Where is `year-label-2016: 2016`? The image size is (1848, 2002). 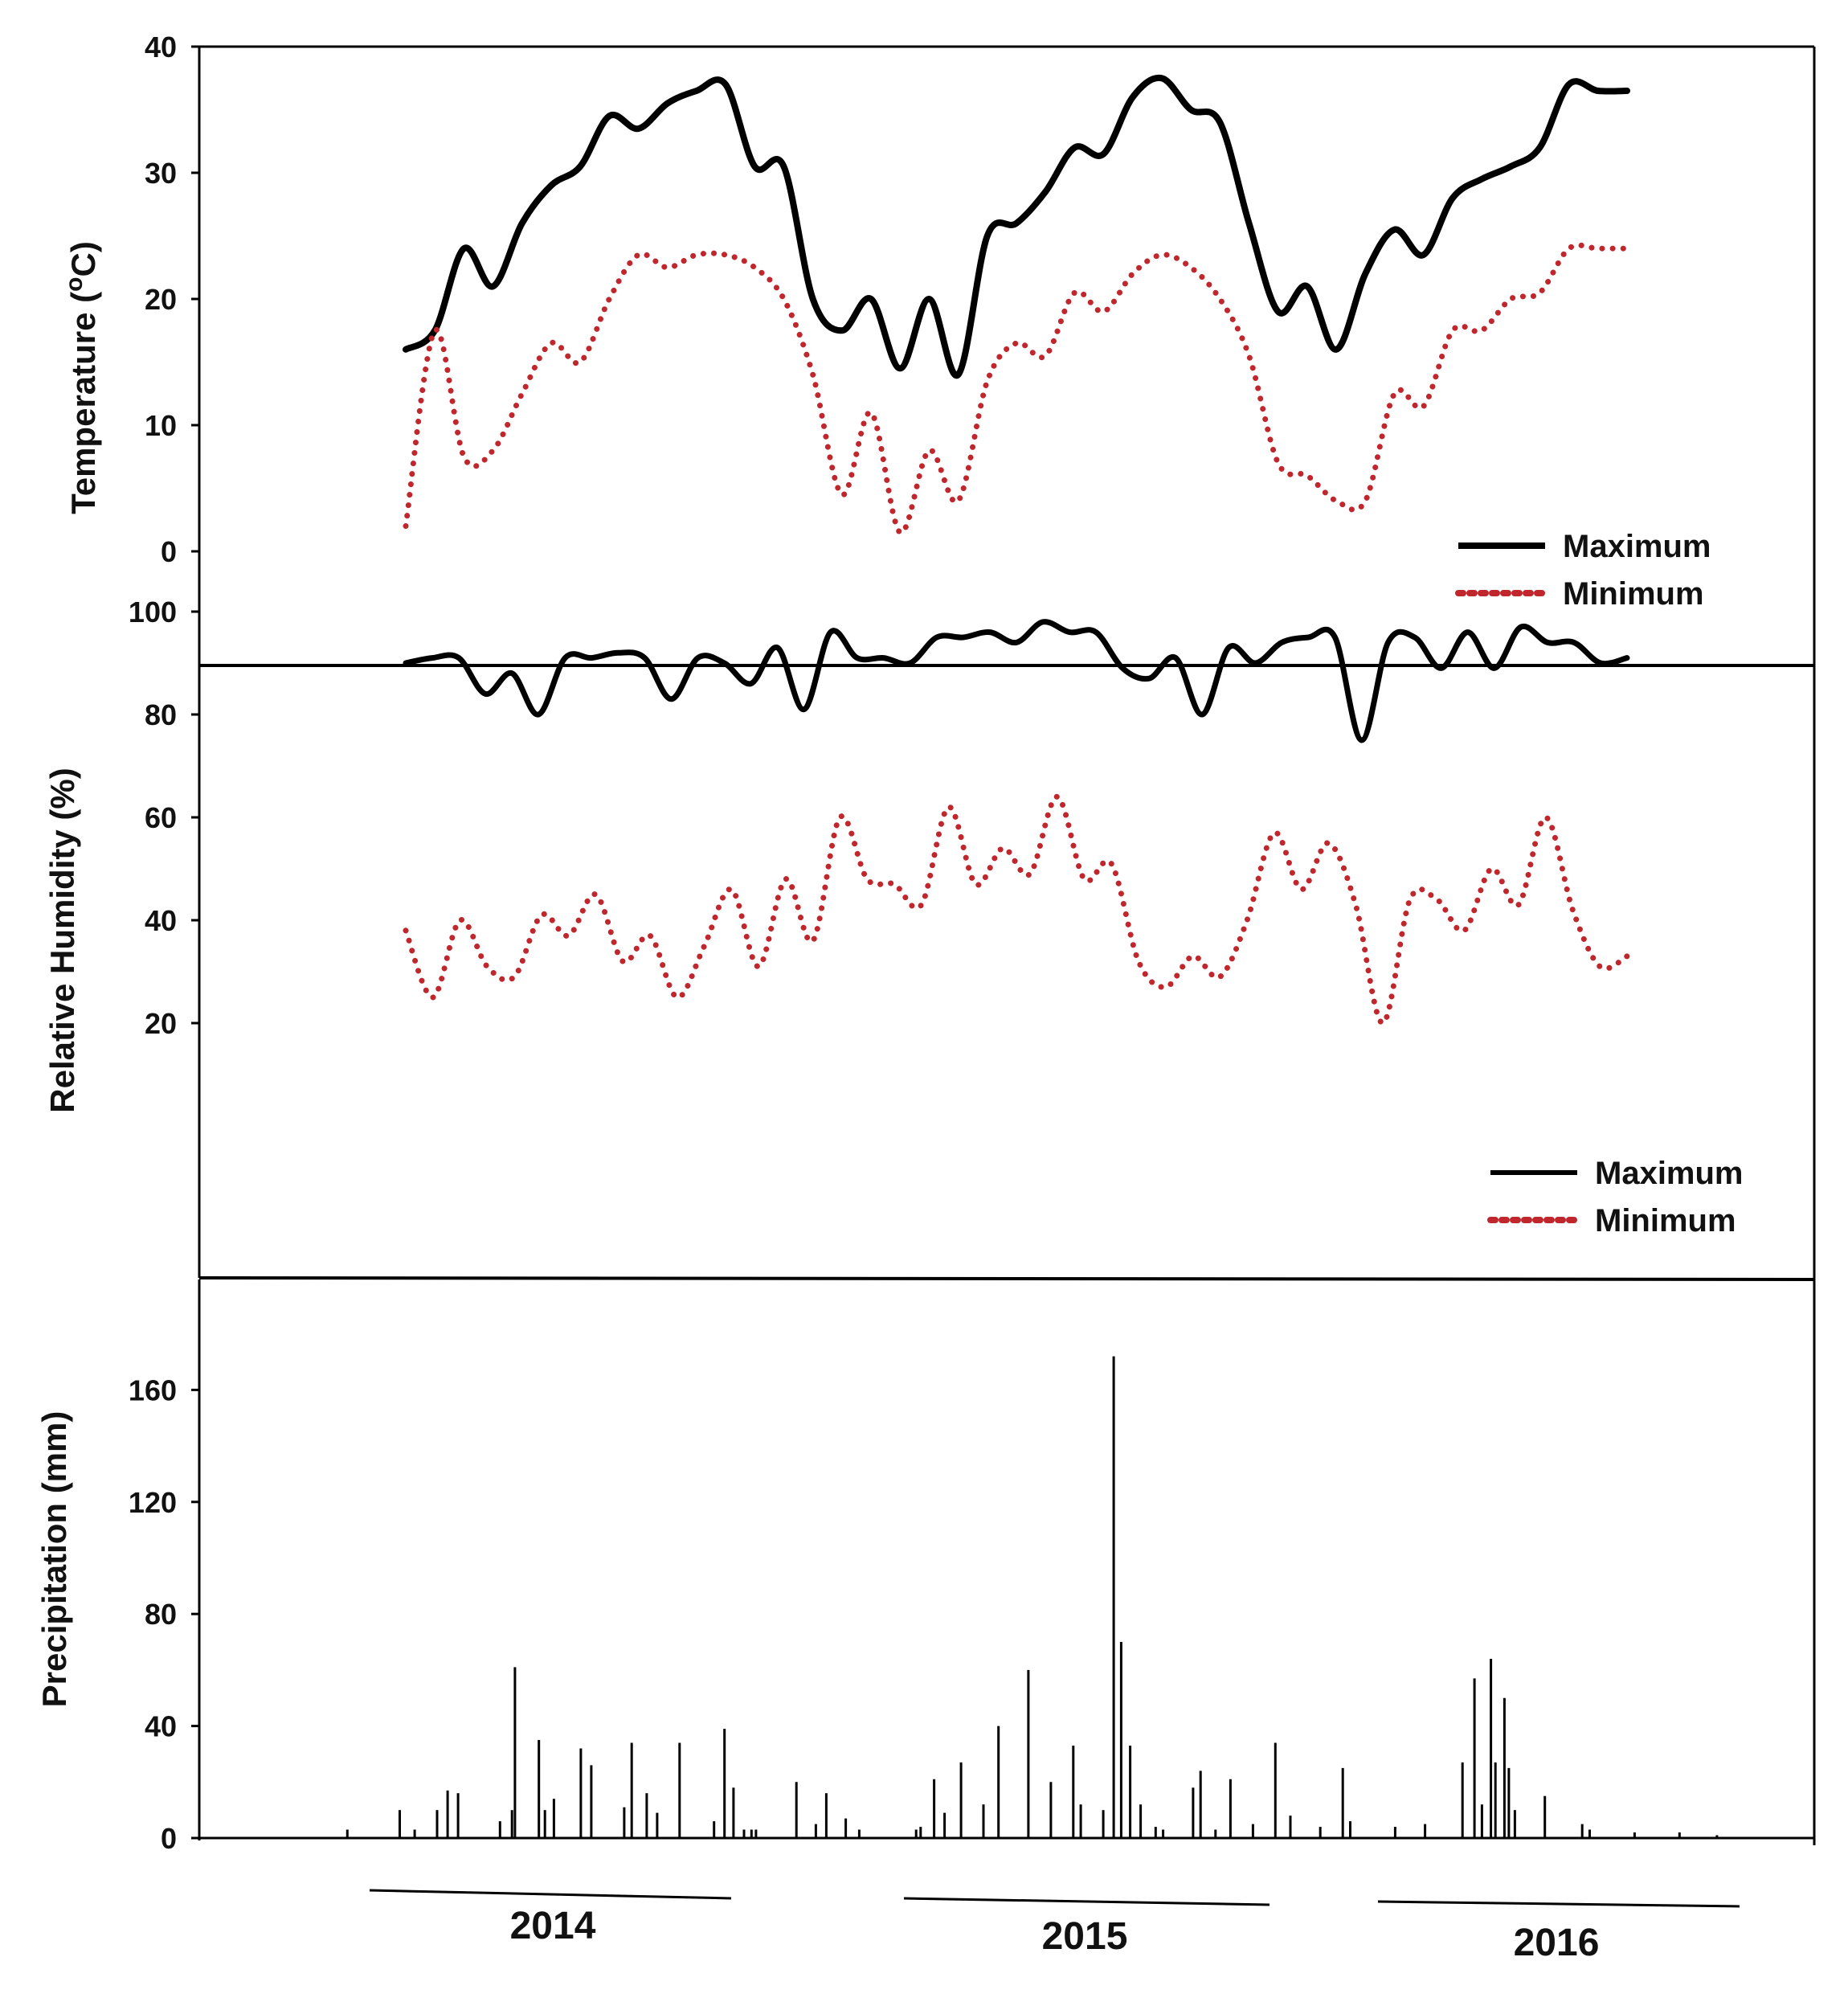 year-label-2016: 2016 is located at coordinates (1557, 1943).